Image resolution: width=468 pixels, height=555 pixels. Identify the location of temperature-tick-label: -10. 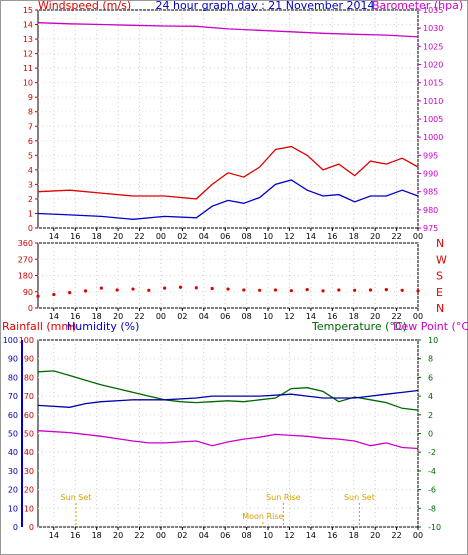
(434, 527).